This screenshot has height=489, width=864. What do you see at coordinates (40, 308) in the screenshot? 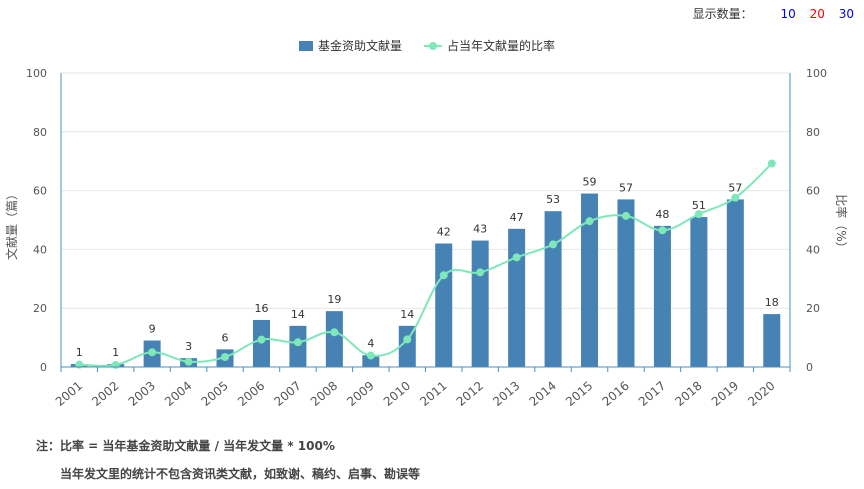
I see `y-tick-label: 20` at bounding box center [40, 308].